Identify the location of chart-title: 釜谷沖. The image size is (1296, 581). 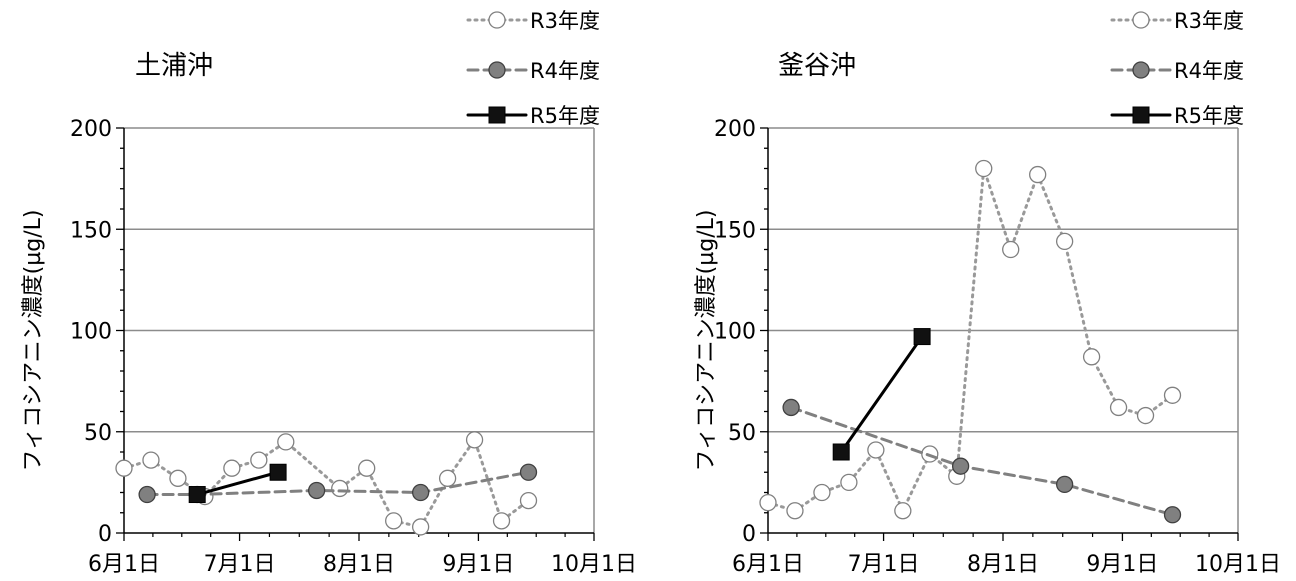
(817, 66).